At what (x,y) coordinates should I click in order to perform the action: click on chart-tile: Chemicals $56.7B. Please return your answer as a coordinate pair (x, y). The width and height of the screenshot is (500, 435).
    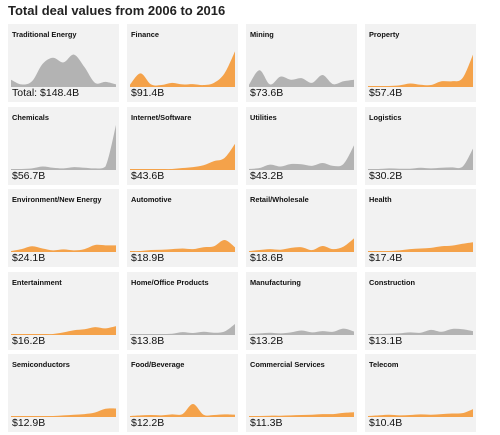
    Looking at the image, I should click on (63, 145).